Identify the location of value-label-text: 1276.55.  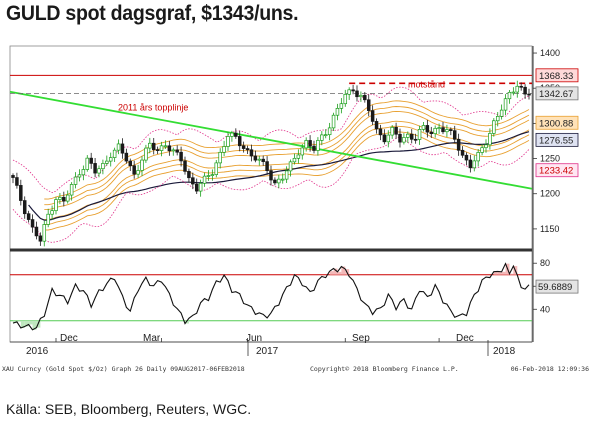
(556, 140).